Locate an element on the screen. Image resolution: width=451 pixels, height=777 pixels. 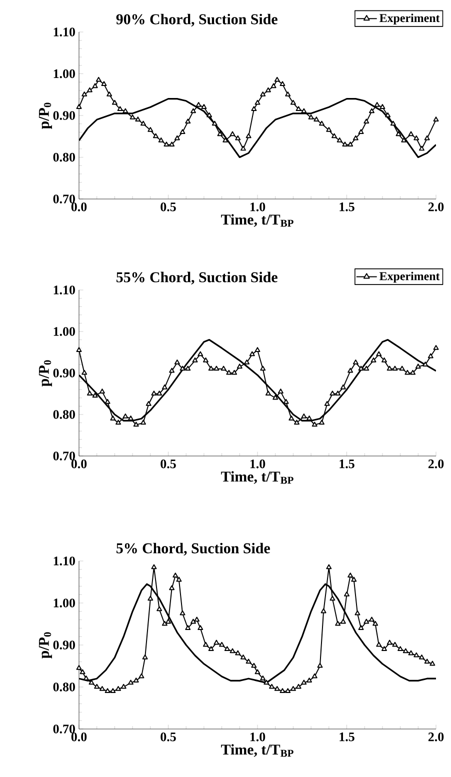
chart-title: 5% Chord, Suction Side is located at coordinates (193, 549).